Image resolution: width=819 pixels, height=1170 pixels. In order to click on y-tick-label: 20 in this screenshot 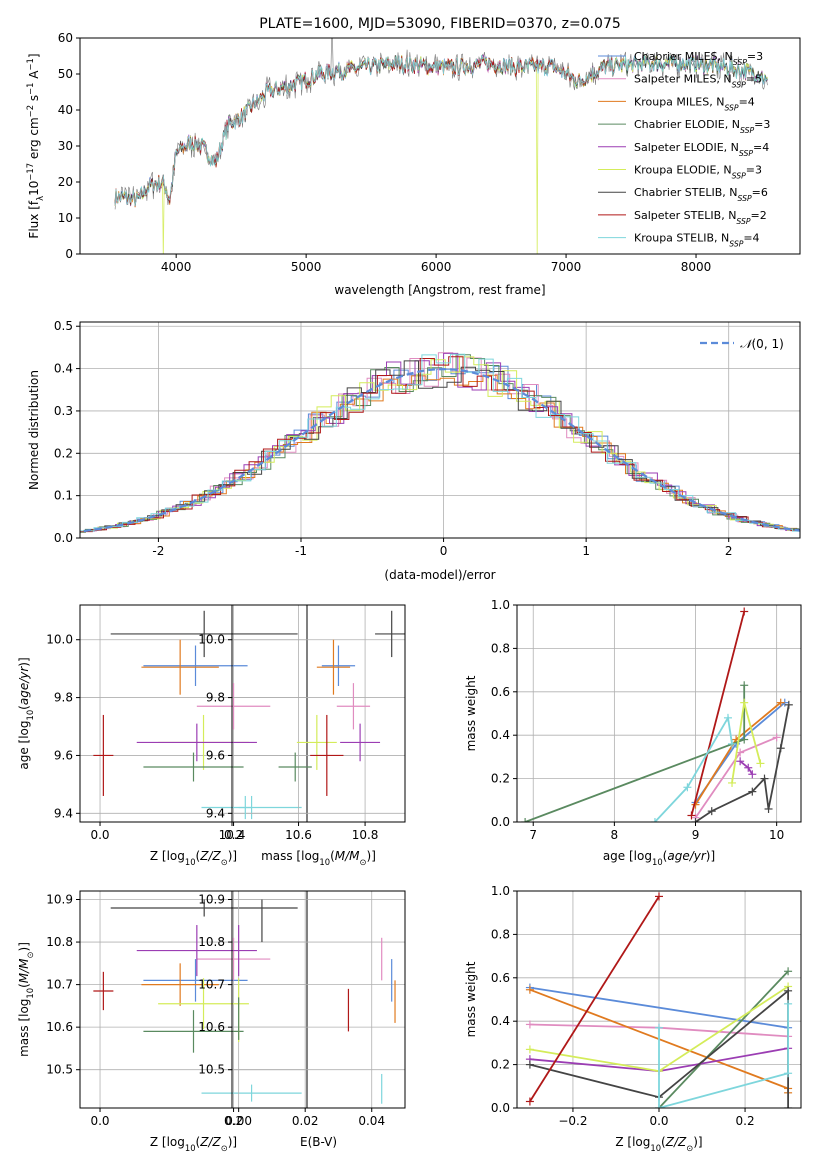, I will do `click(65, 182)`.